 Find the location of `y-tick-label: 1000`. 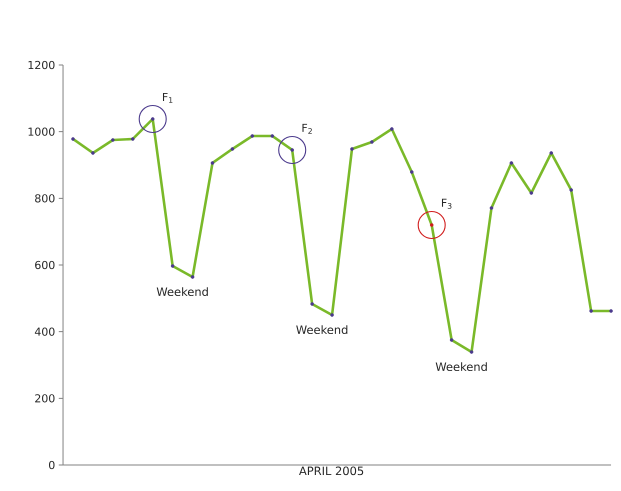

y-tick-label: 1000 is located at coordinates (41, 132).